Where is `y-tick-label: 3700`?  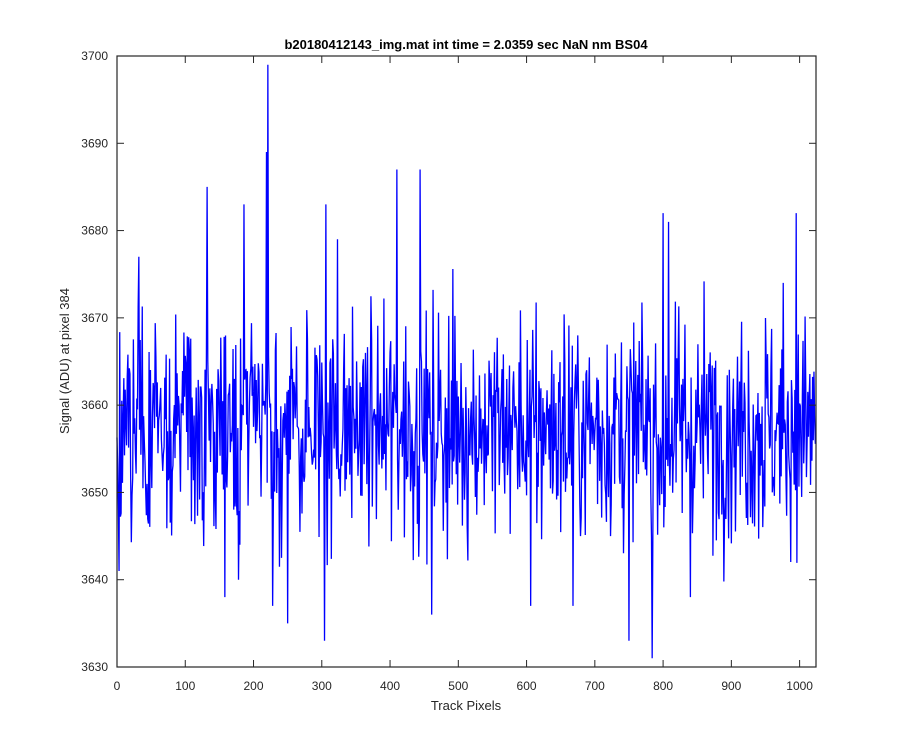 y-tick-label: 3700 is located at coordinates (94, 56).